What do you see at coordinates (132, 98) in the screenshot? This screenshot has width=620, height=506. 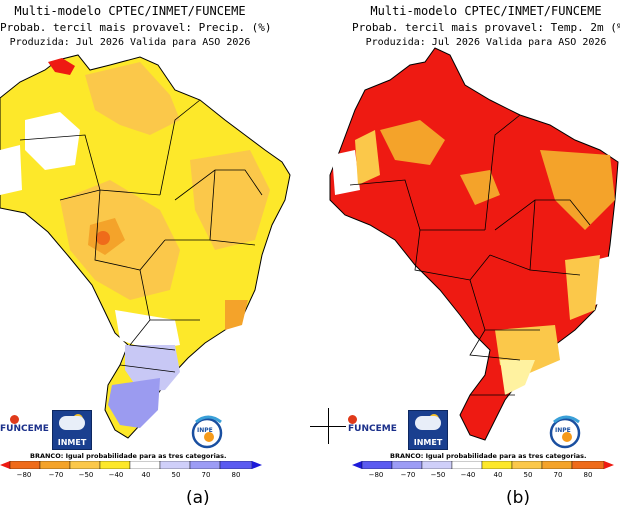 I see `precip-region-orange-north` at bounding box center [132, 98].